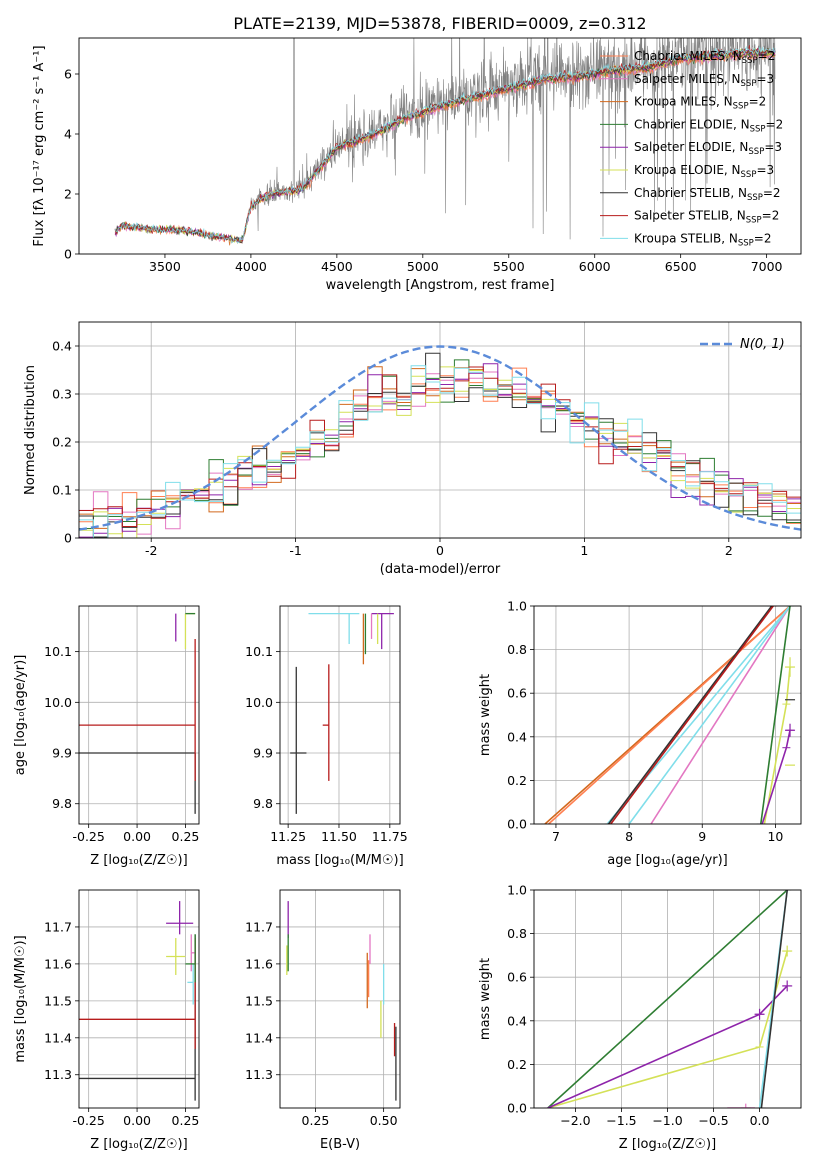  I want to click on mass_weight_vs_age-xlabel: age [log₁₀(age/yr)], so click(667, 860).